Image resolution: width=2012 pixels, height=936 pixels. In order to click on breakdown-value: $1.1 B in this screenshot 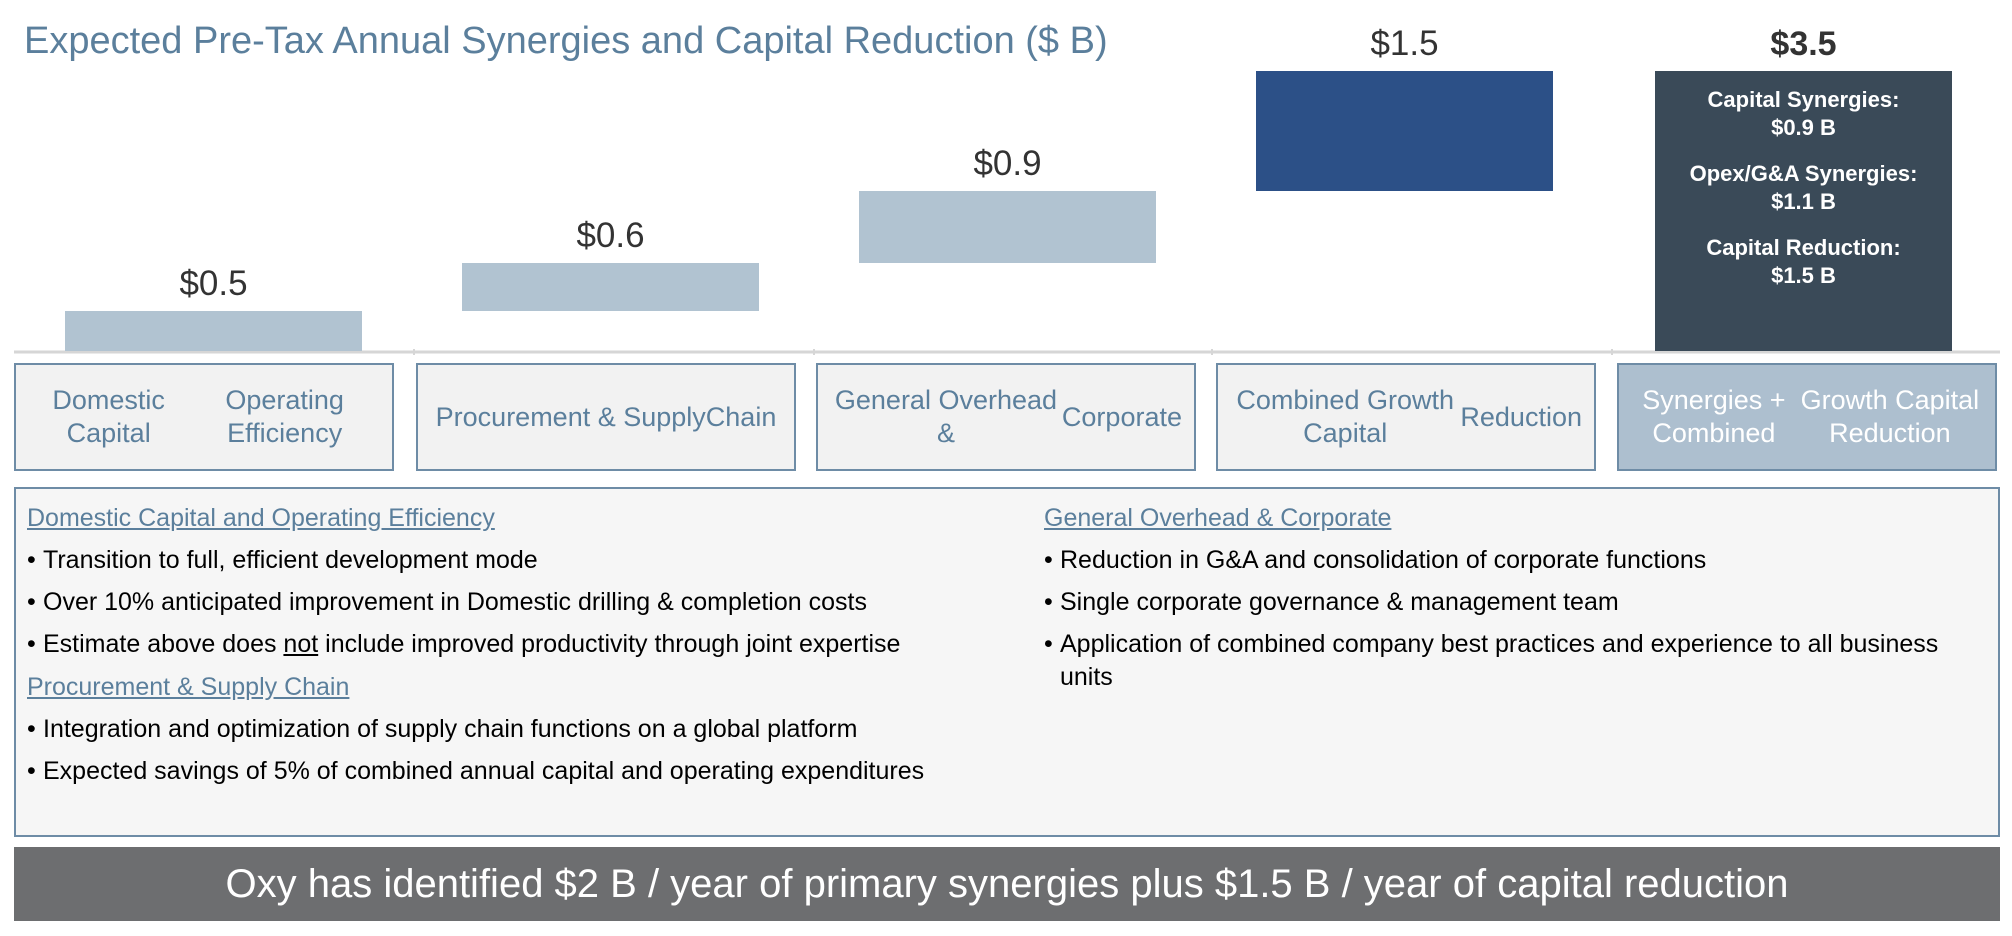, I will do `click(1803, 201)`.